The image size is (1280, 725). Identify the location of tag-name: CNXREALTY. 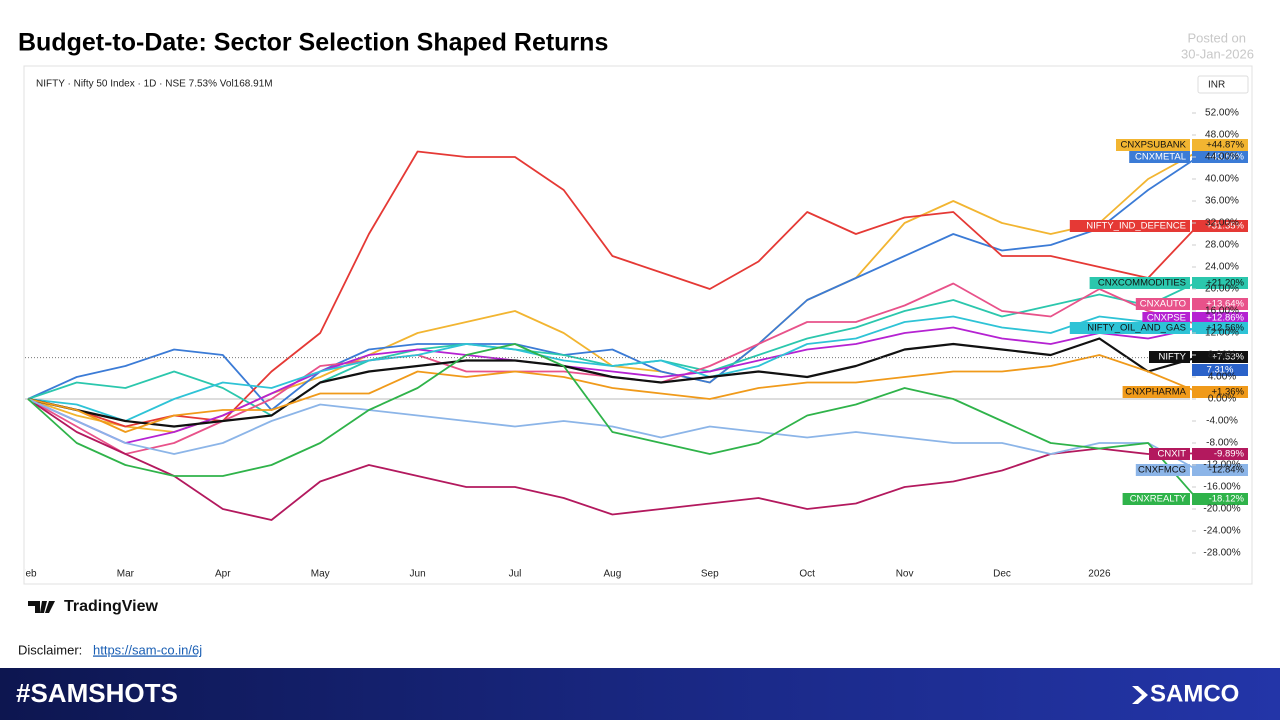
(1158, 499).